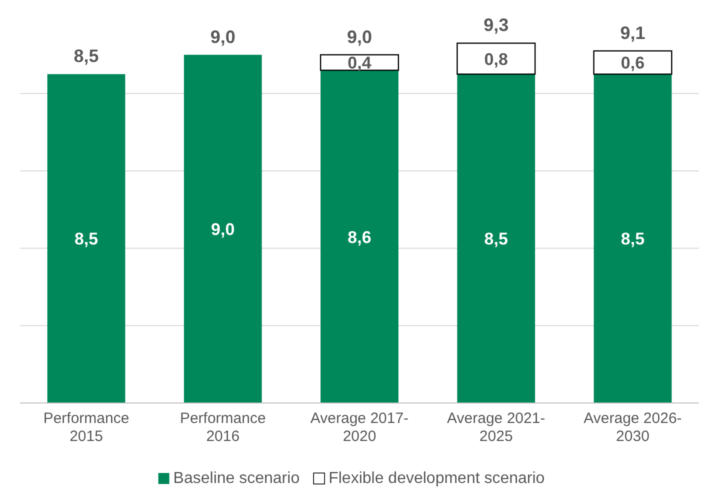 The height and width of the screenshot is (489, 703). I want to click on total-label: 8,5, so click(86, 56).